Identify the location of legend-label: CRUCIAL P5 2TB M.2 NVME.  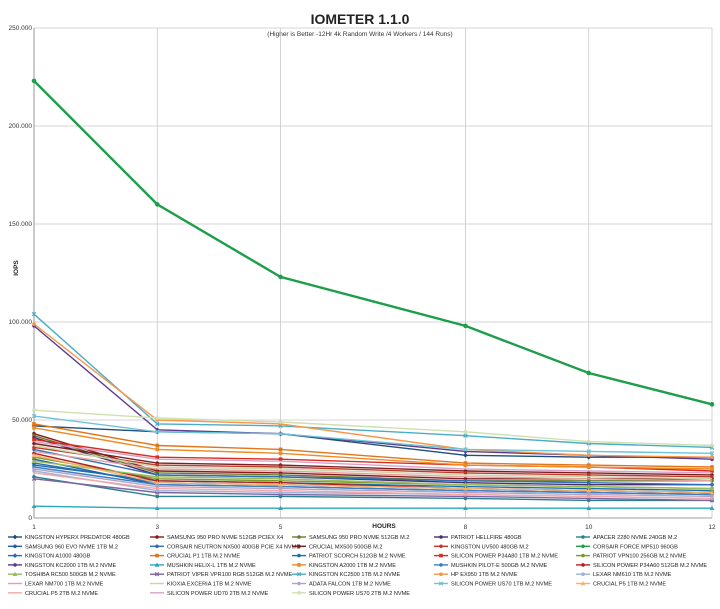
(61, 594).